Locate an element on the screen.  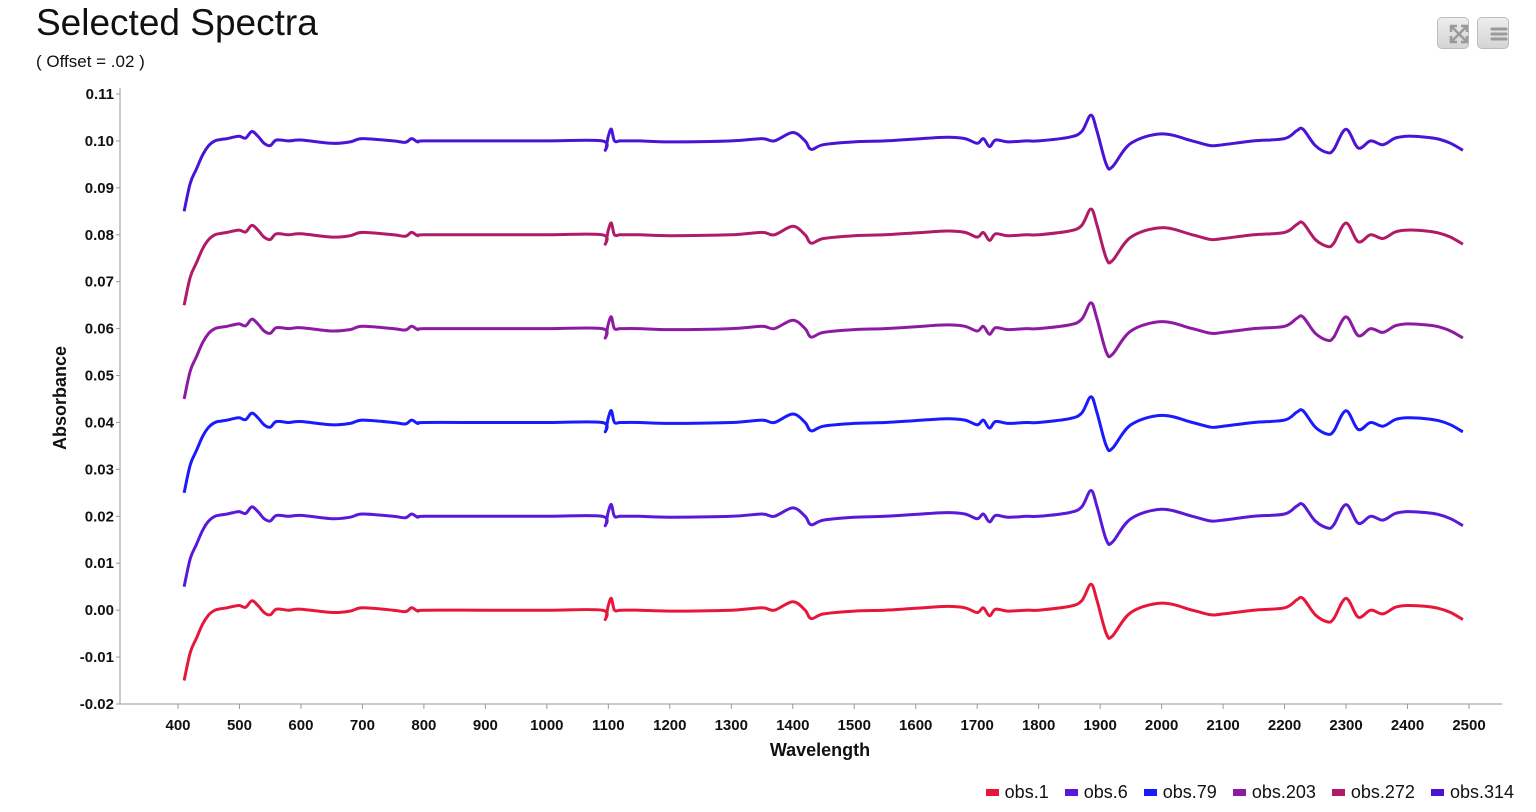
legend-label: obs.203 is located at coordinates (1283, 792).